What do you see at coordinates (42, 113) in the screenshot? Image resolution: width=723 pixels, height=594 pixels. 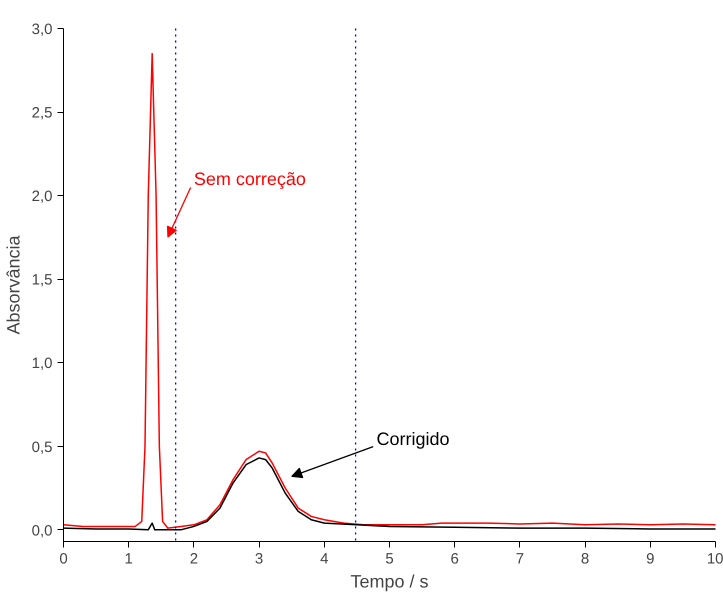 I see `y-tick-label: 2,5` at bounding box center [42, 113].